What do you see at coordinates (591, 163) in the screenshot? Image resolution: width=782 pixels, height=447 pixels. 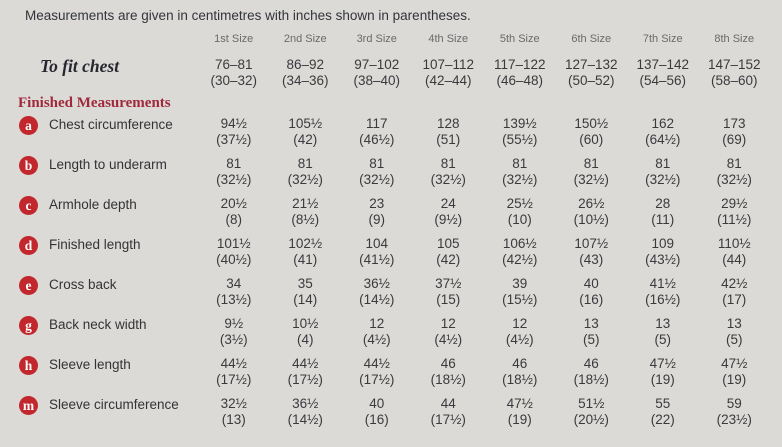 I see `cm-value: 81` at bounding box center [591, 163].